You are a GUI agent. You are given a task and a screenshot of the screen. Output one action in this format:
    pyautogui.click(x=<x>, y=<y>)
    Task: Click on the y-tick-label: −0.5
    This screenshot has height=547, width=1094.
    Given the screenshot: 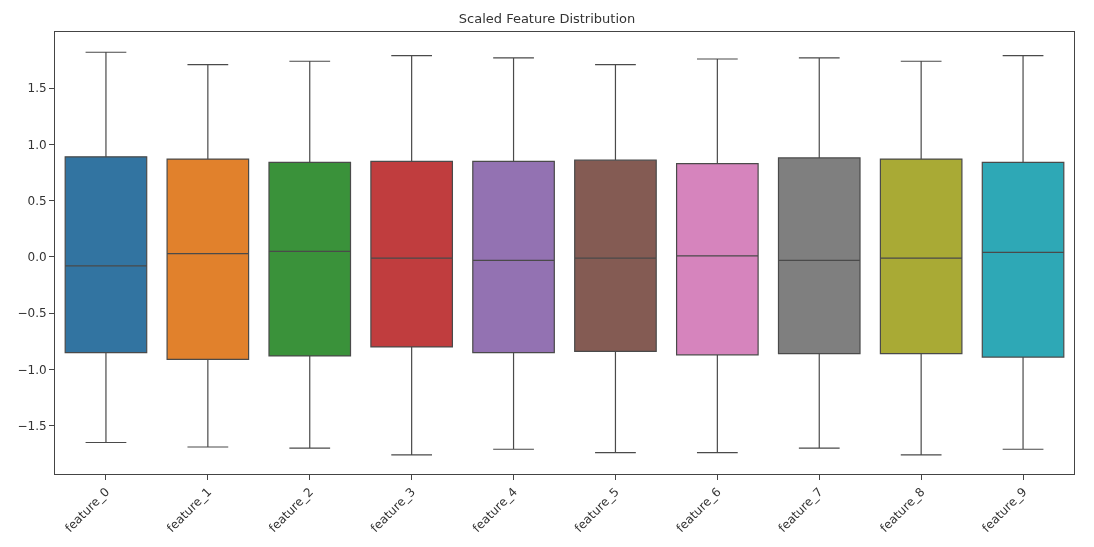 What is the action you would take?
    pyautogui.click(x=32, y=313)
    